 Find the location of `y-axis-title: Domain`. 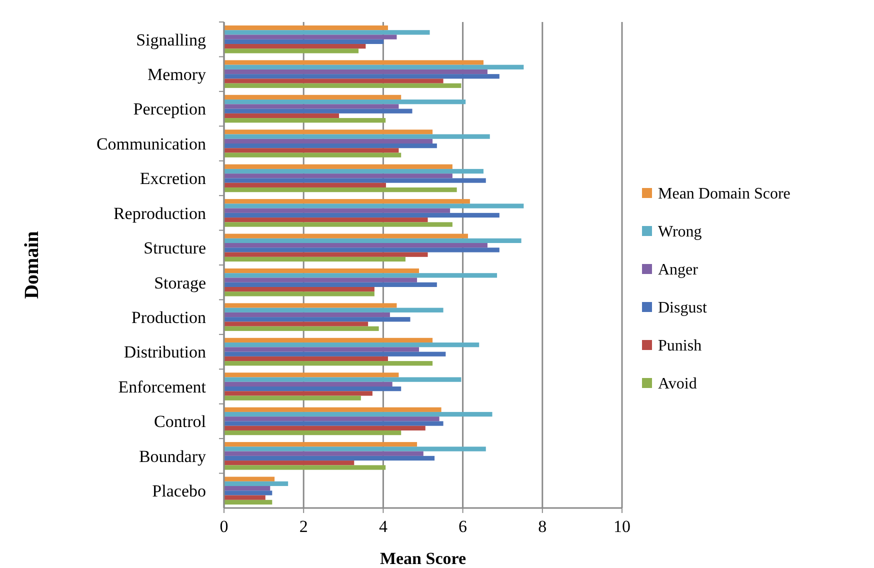

y-axis-title: Domain is located at coordinates (32, 265).